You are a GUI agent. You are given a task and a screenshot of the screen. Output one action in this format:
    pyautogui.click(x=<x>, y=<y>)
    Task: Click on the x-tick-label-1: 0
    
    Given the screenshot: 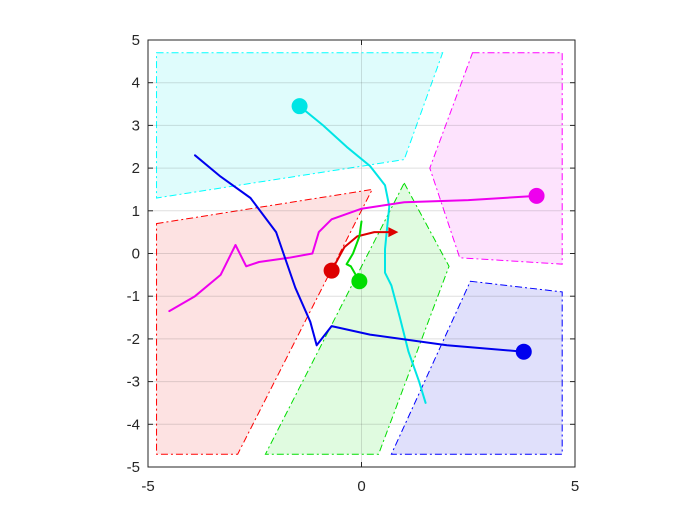 What is the action you would take?
    pyautogui.click(x=361, y=486)
    